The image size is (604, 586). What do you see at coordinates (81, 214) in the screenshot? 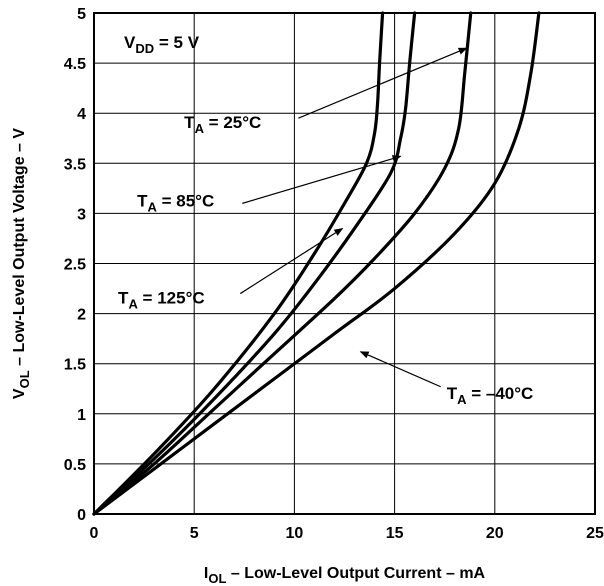
I see `y-tick-label: 3` at bounding box center [81, 214].